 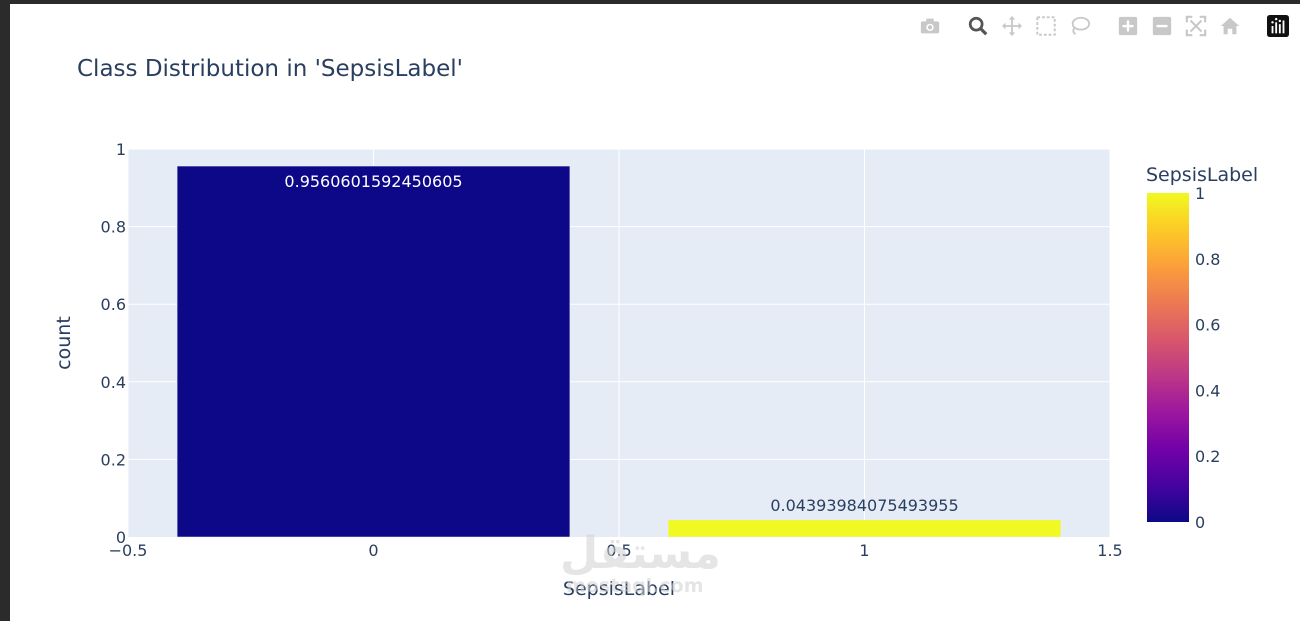 I want to click on y-axis-title: count, so click(x=64, y=343).